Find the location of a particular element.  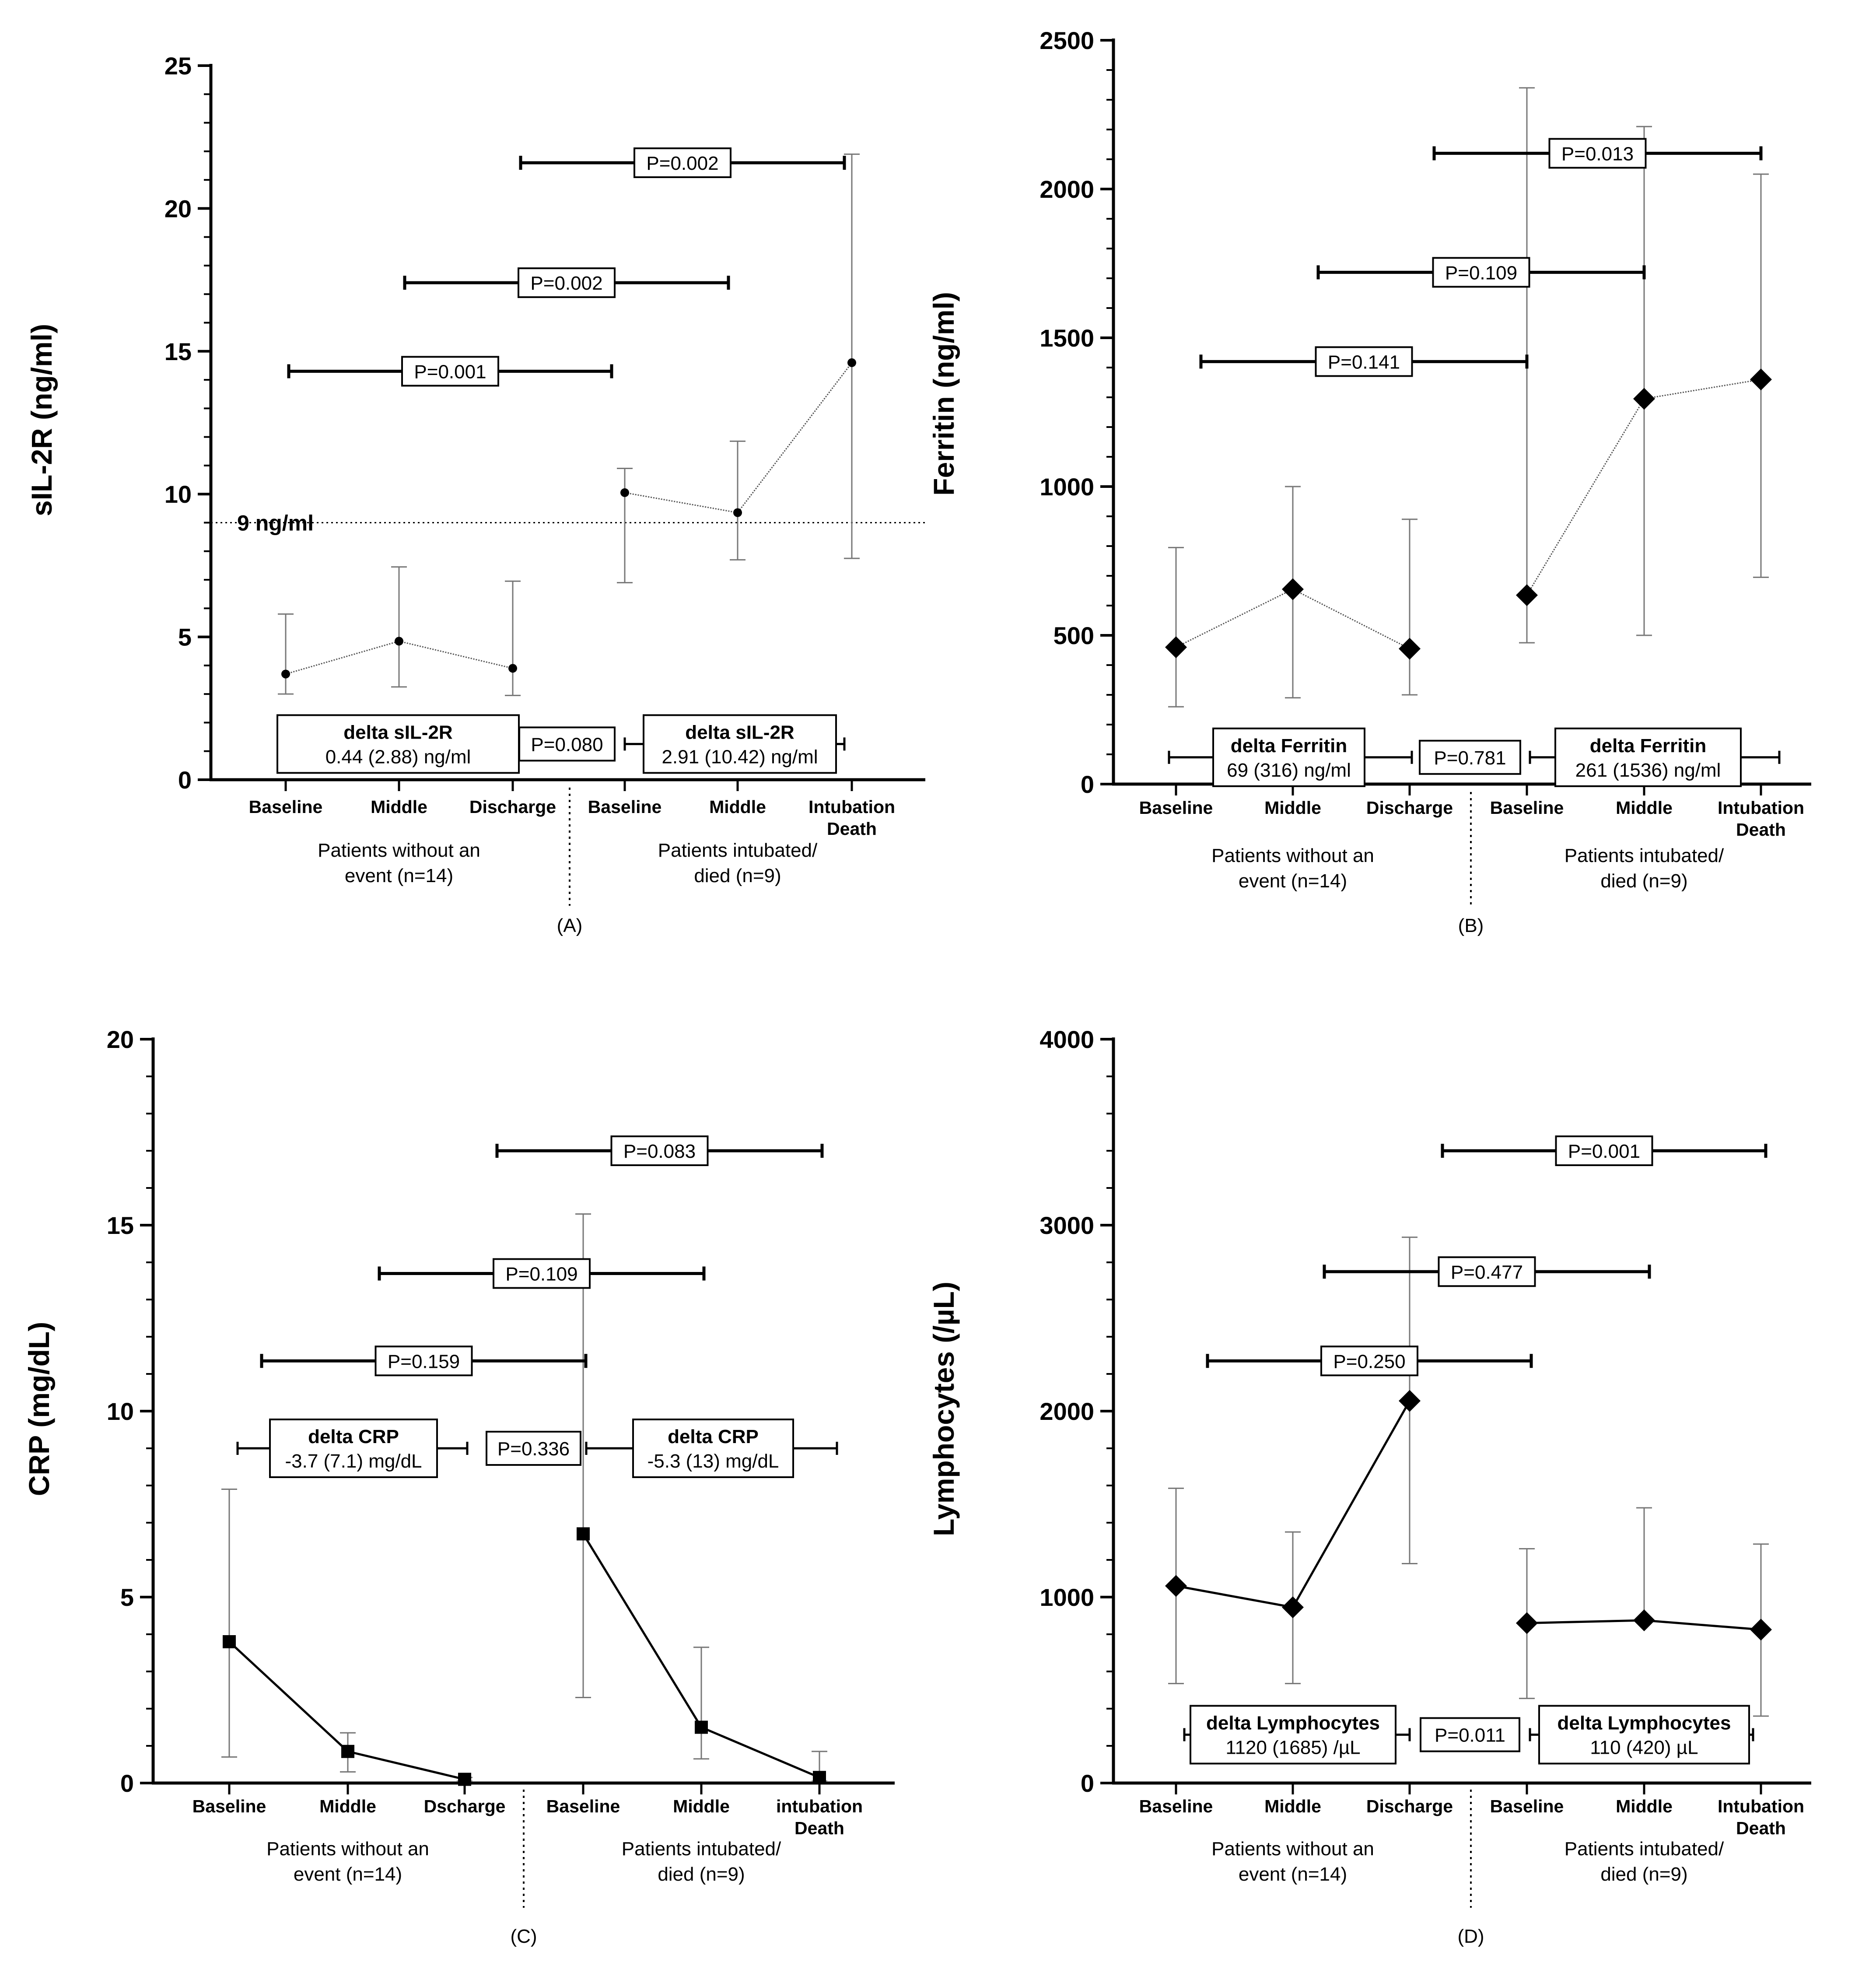

p-value-label: P=0.250 is located at coordinates (1369, 1362).